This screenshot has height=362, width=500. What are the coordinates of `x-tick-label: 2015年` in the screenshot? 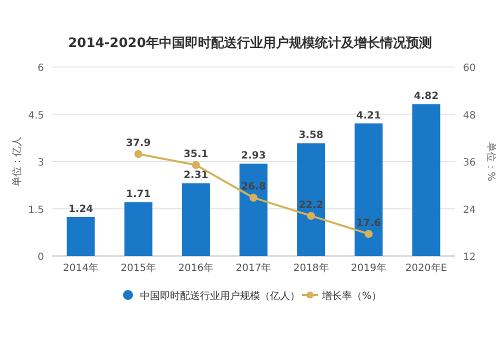 It's located at (138, 268).